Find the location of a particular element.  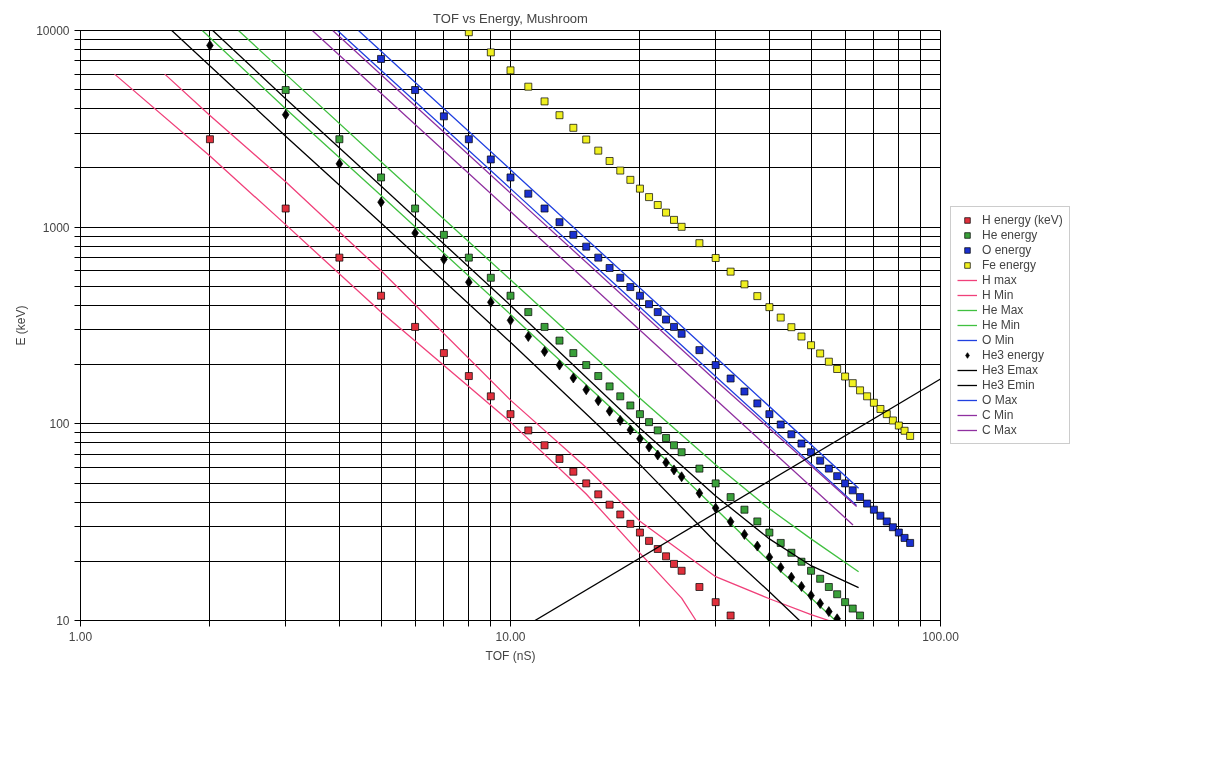

legend-label: C Min is located at coordinates (998, 415).